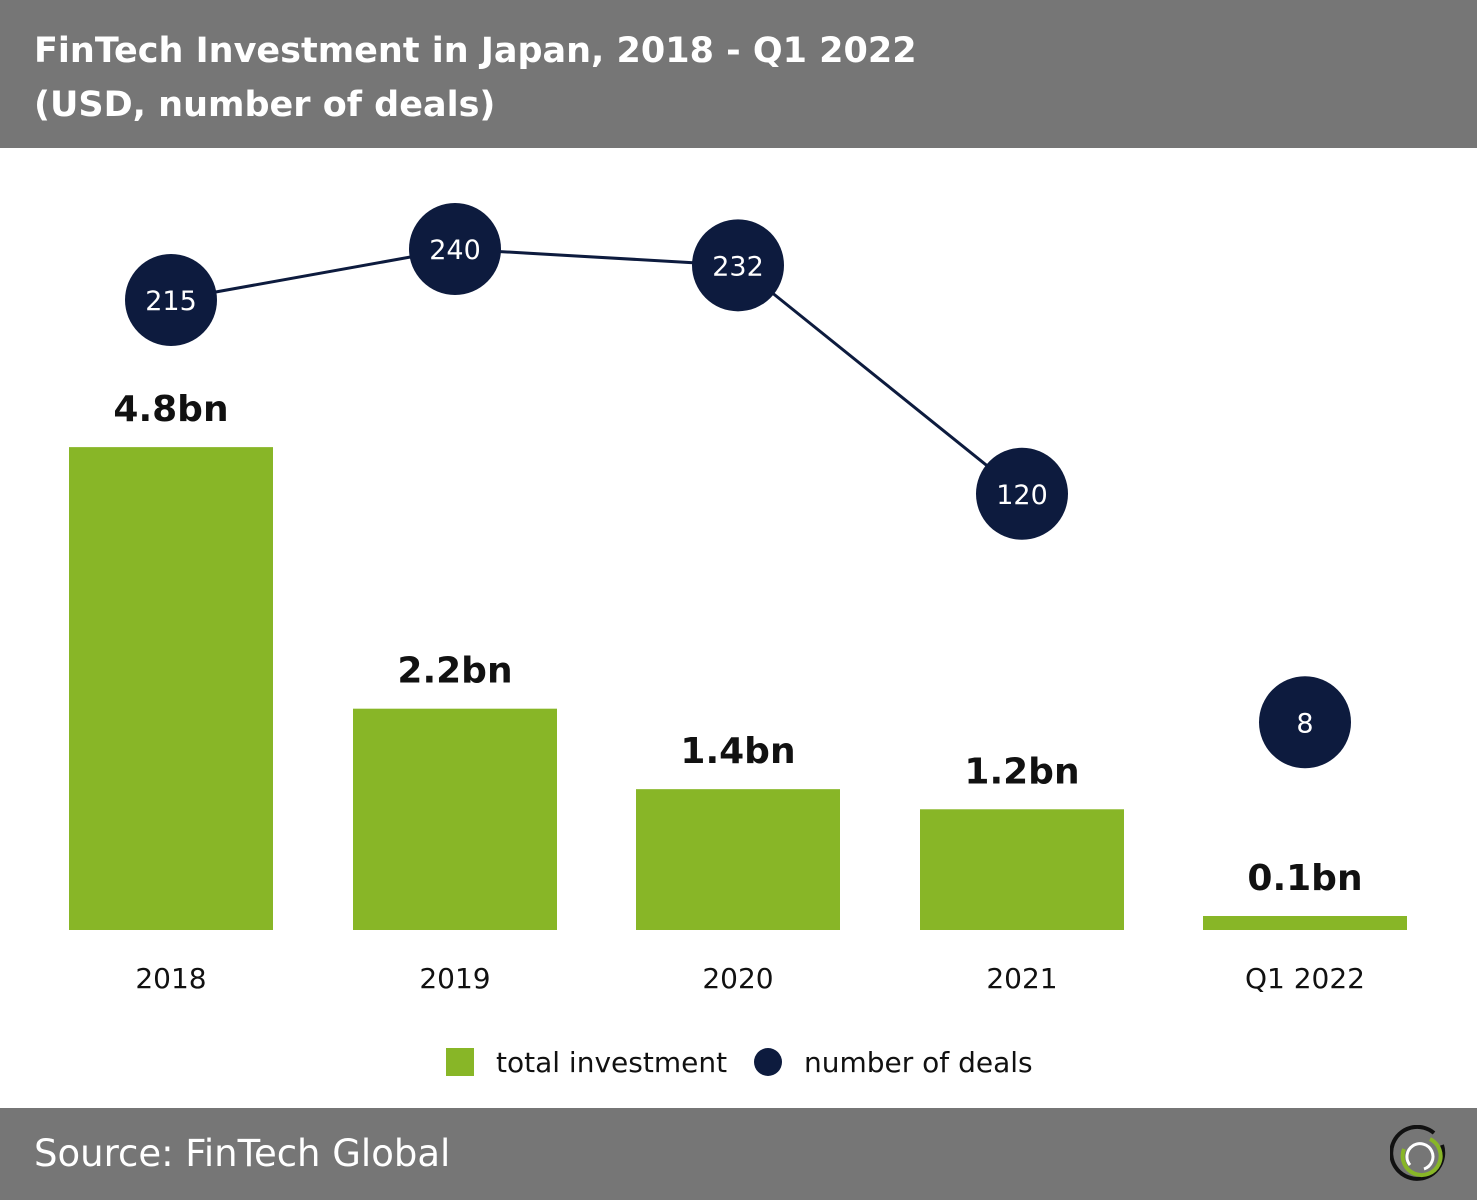 This screenshot has height=1200, width=1477. What do you see at coordinates (737, 751) in the screenshot?
I see `bar-label: 1.4bn` at bounding box center [737, 751].